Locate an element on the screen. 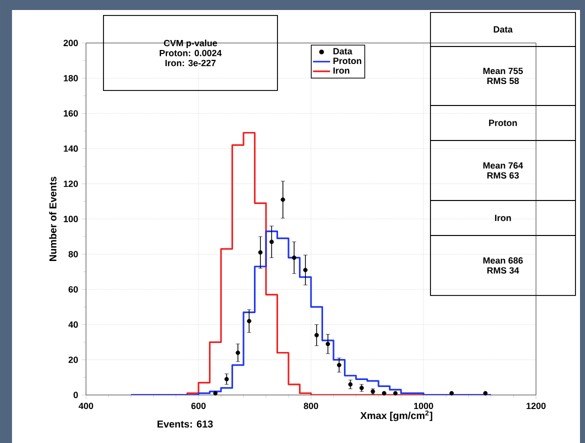  y-tick-label: 100 is located at coordinates (71, 219).